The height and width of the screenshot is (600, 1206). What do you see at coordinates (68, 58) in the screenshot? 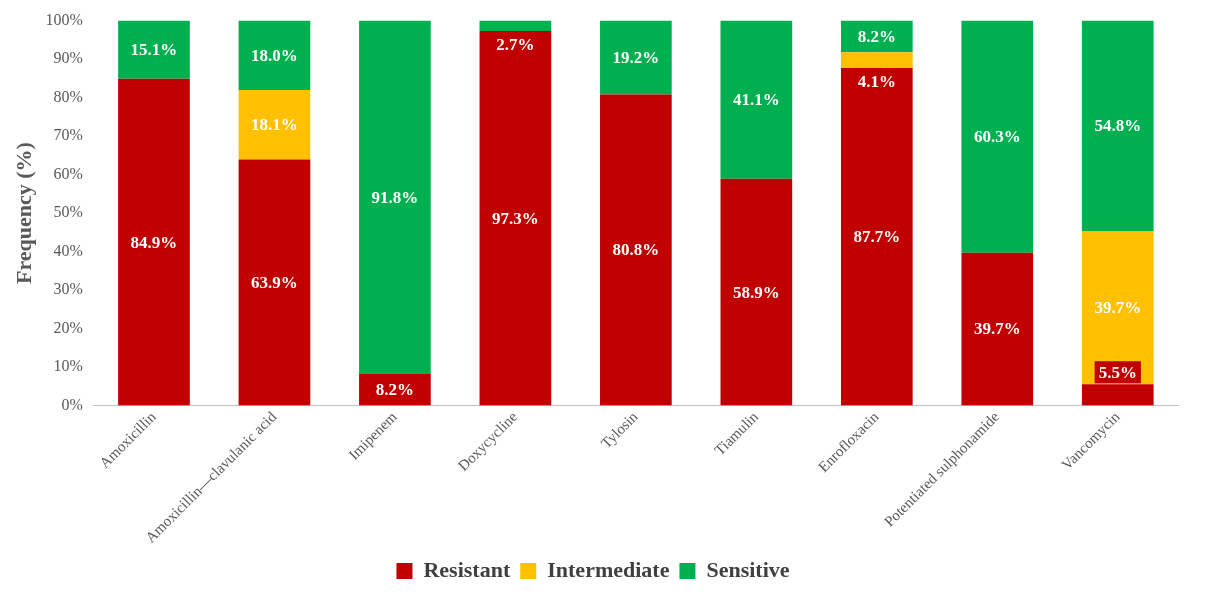
I see `y-tick-label: 90%` at bounding box center [68, 58].